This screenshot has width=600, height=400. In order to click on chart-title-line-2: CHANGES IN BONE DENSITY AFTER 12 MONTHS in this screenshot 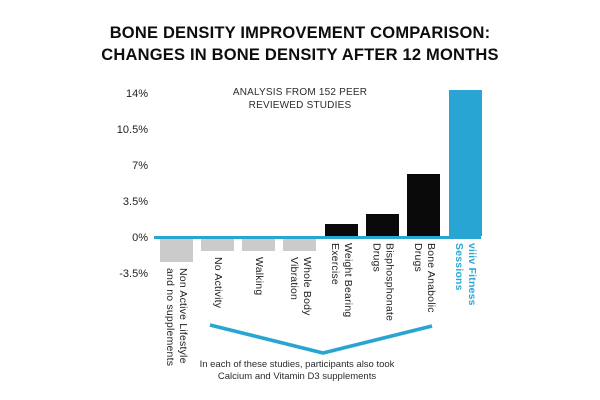, I will do `click(300, 55)`.